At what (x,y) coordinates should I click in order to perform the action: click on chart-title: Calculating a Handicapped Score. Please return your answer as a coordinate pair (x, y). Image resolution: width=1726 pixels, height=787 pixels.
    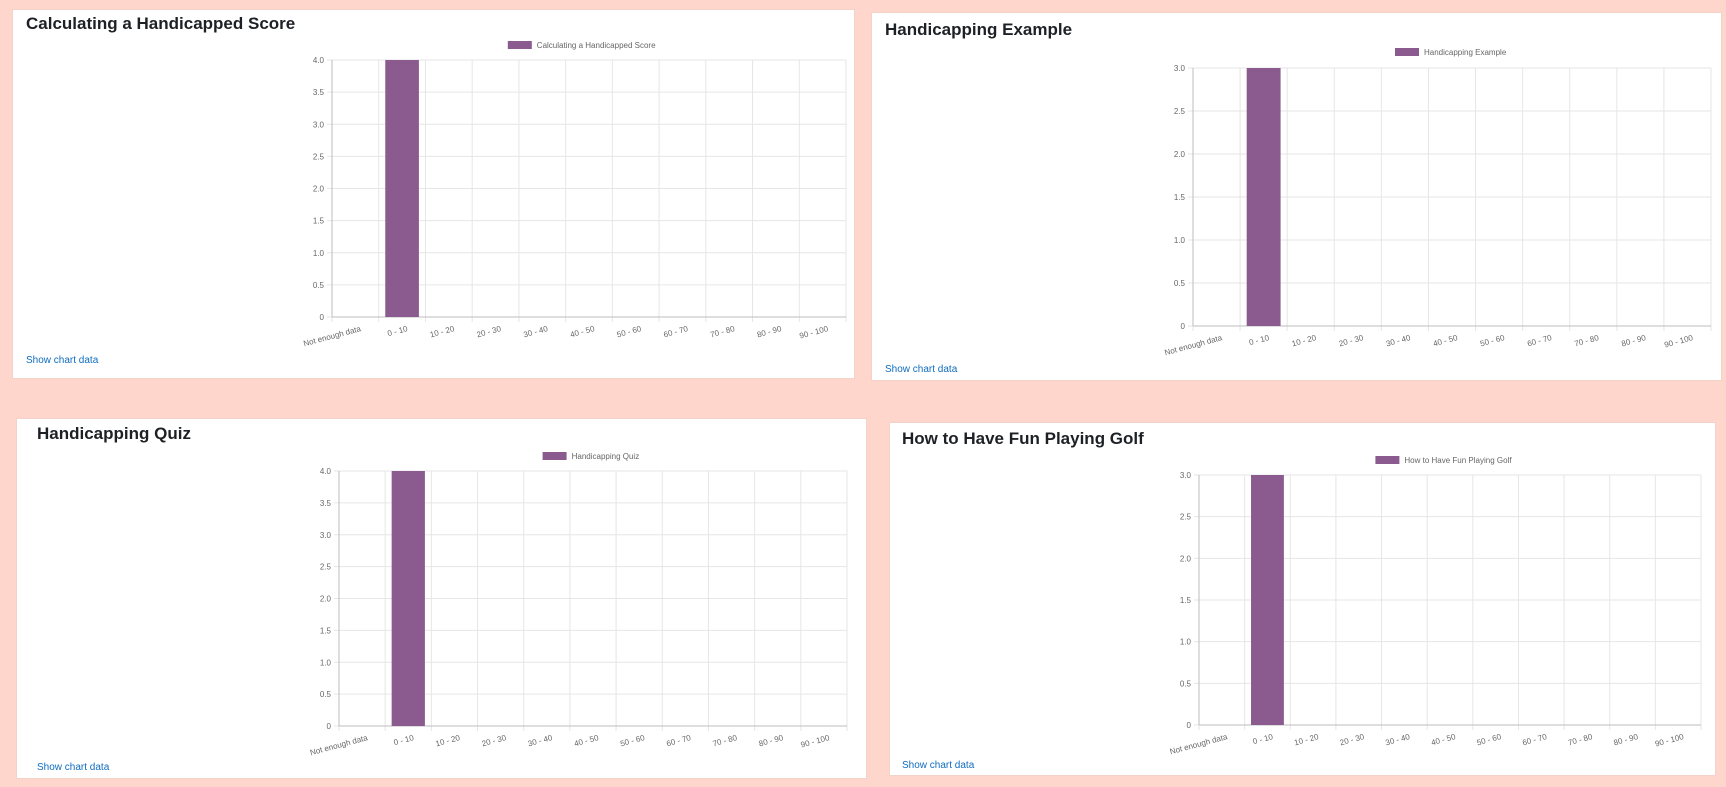
    Looking at the image, I should click on (161, 23).